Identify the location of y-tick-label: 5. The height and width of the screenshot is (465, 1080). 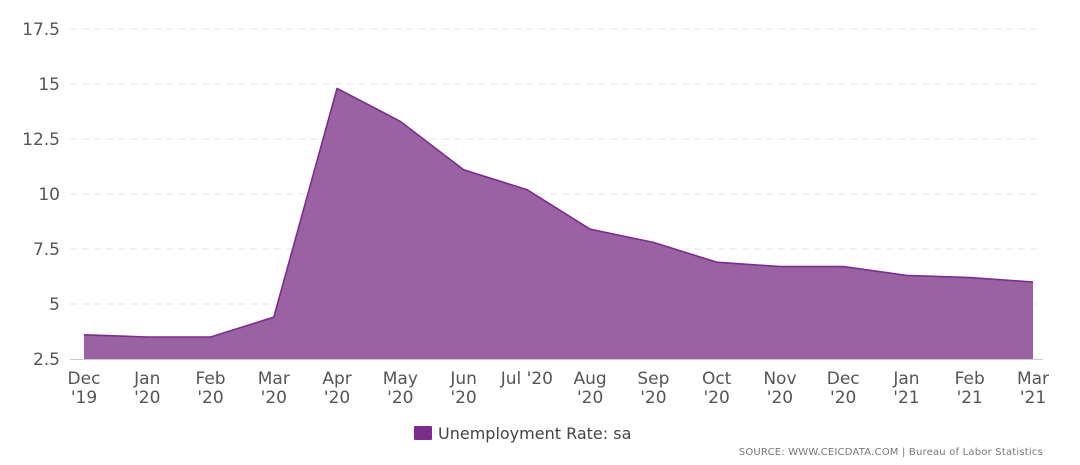
(54, 305).